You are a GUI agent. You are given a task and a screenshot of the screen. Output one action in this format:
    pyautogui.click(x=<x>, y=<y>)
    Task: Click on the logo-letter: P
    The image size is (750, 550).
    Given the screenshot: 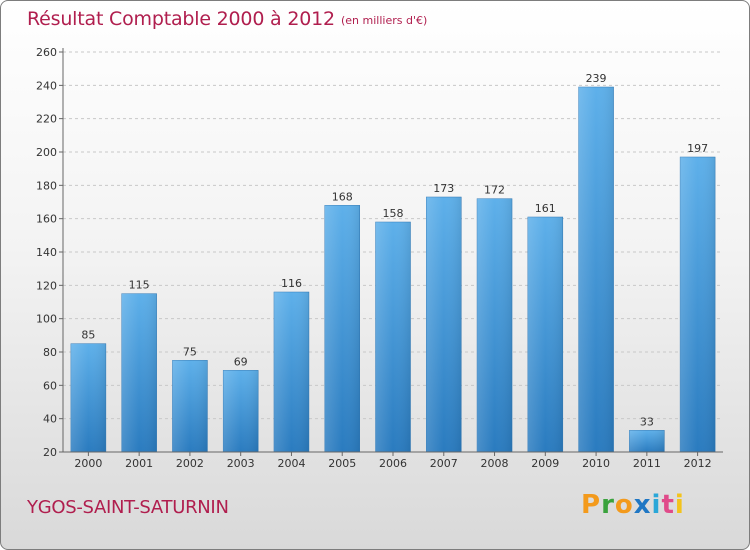 What is the action you would take?
    pyautogui.click(x=591, y=505)
    